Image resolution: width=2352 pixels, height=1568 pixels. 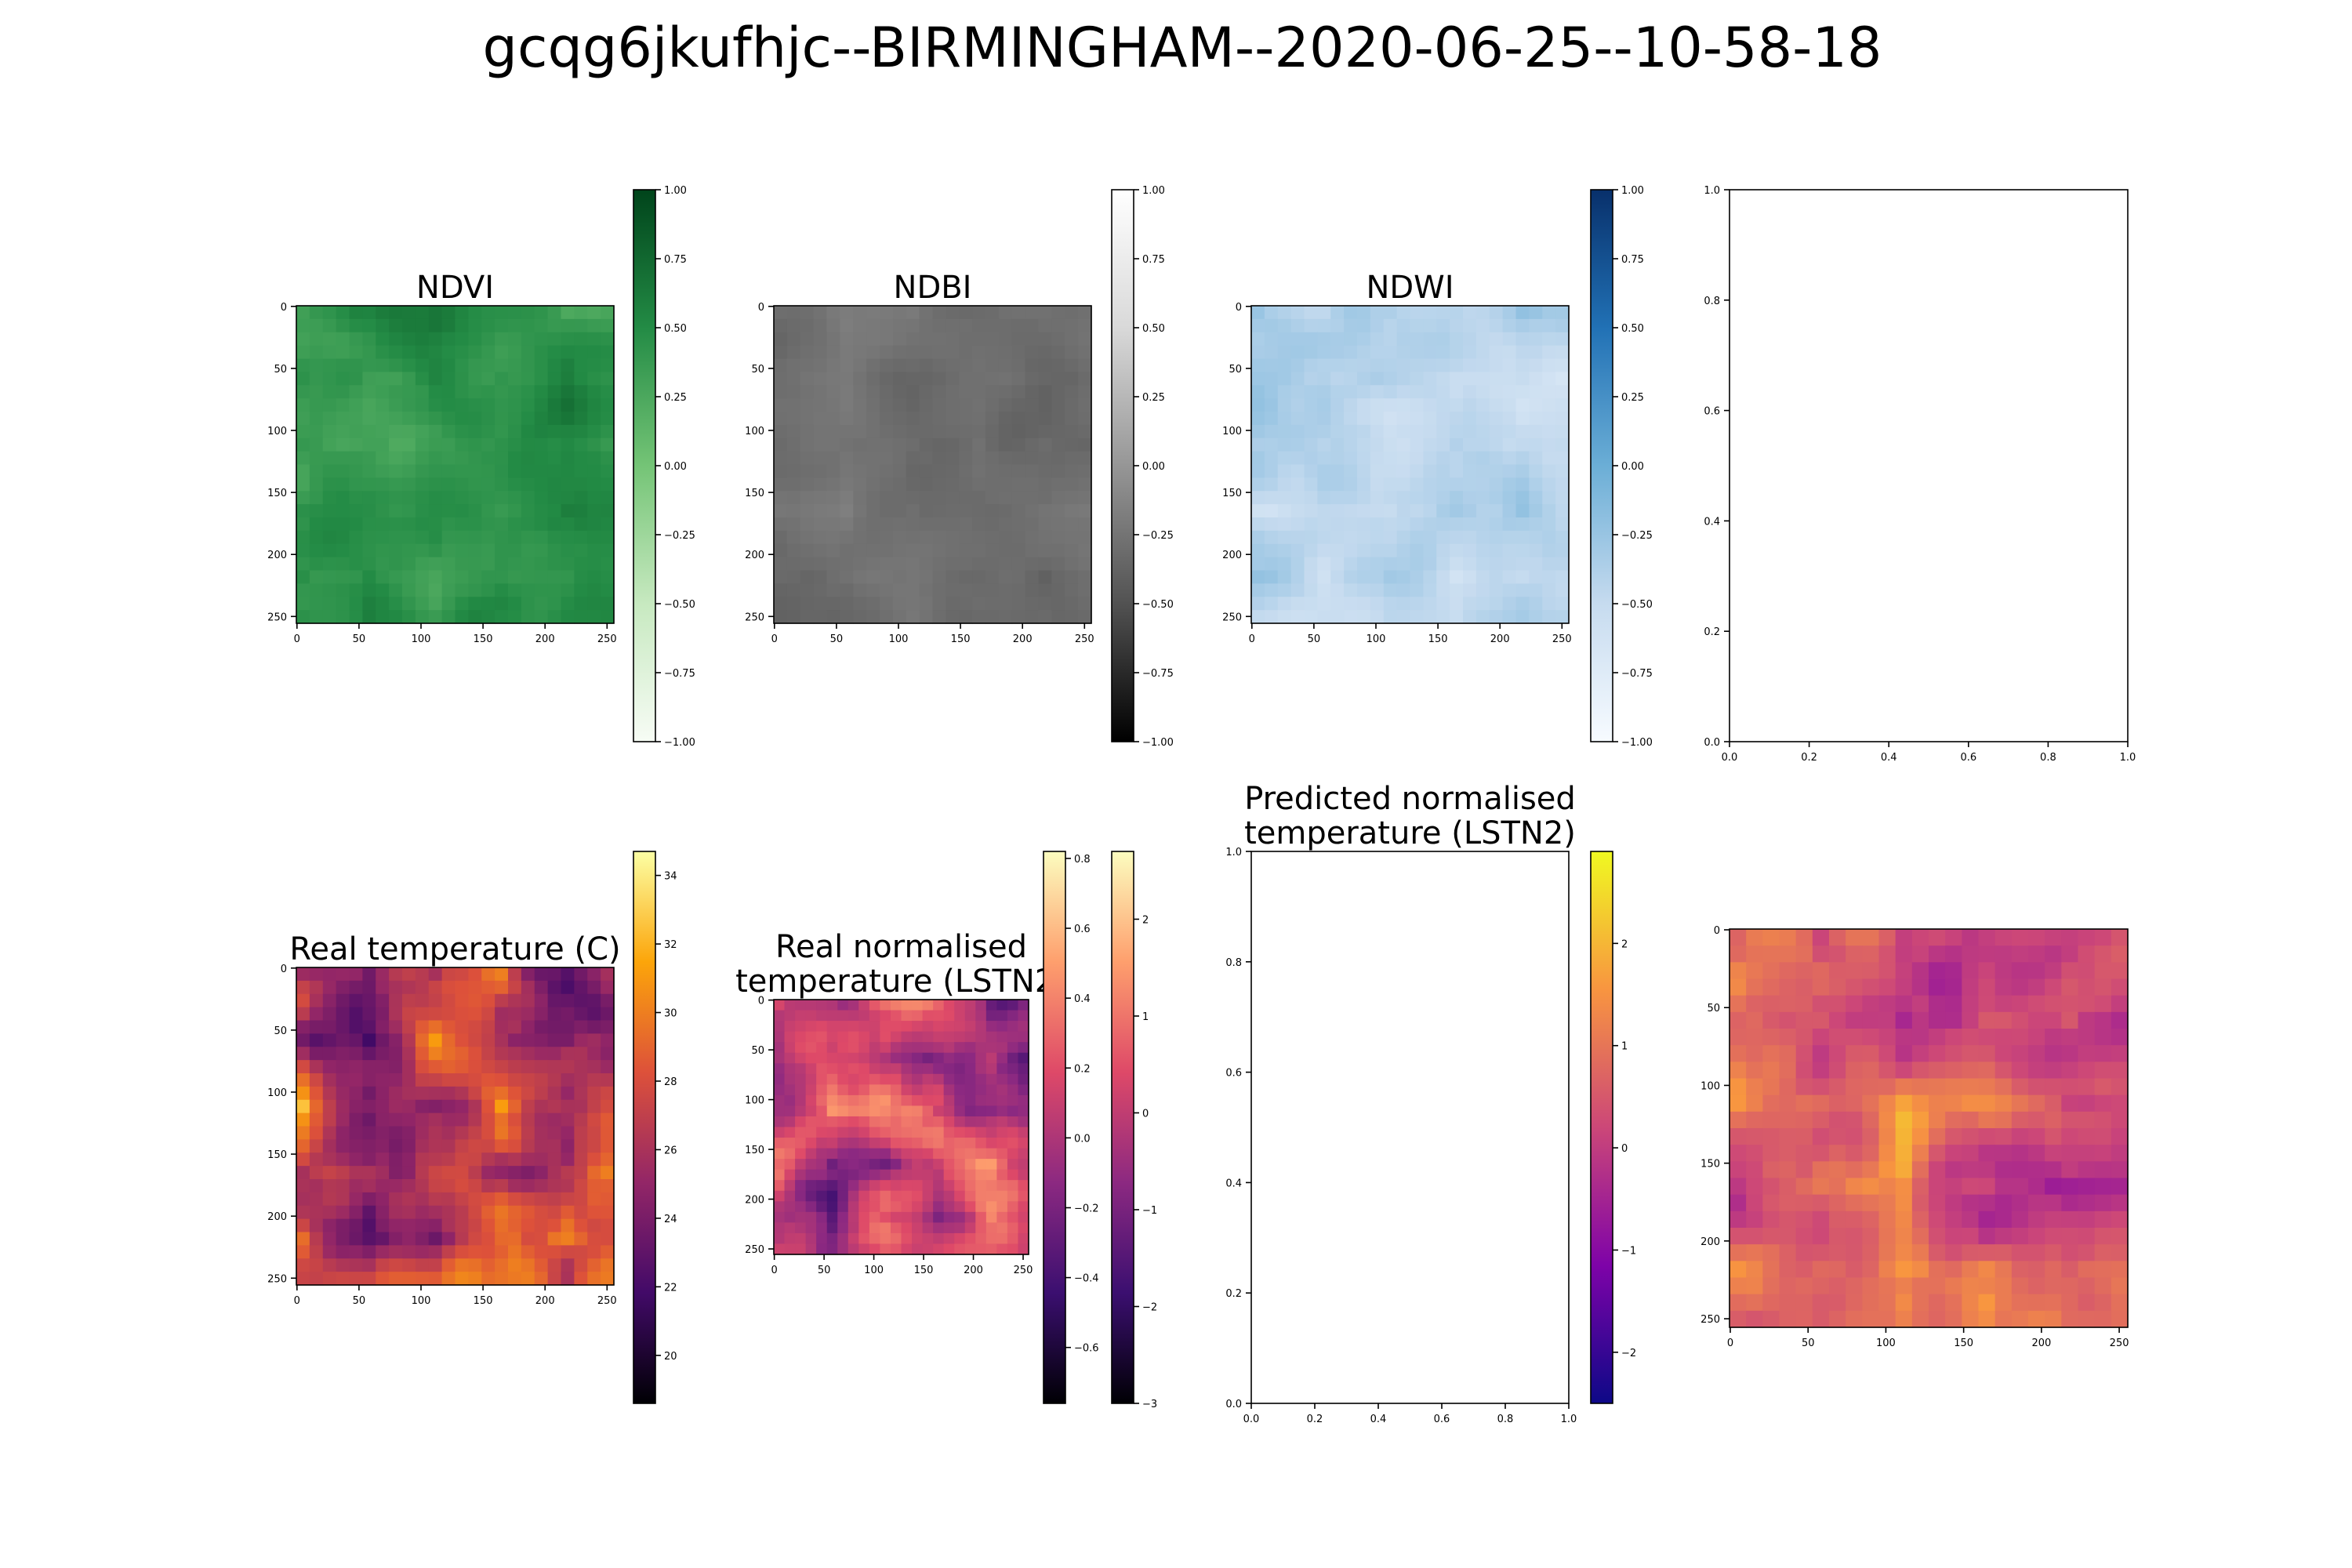 What do you see at coordinates (1632, 467) in the screenshot?
I see `colorbar-tick-label: 0.00` at bounding box center [1632, 467].